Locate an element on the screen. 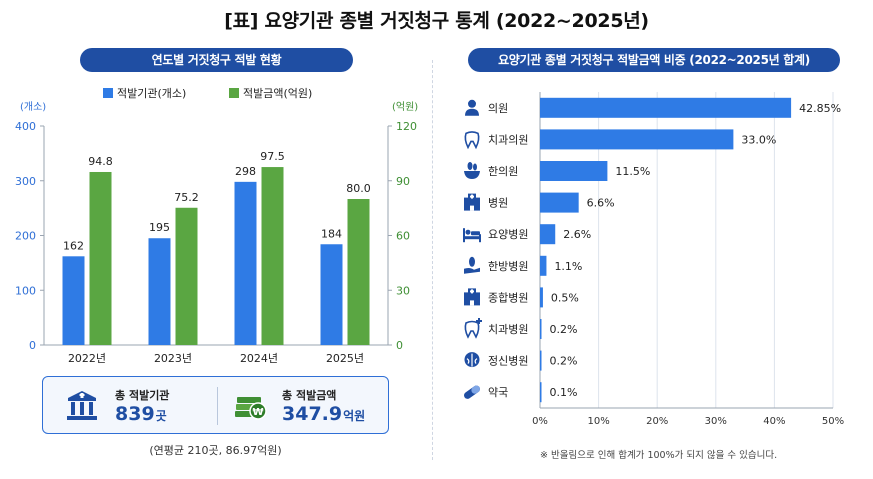 Image resolution: width=873 pixels, height=479 pixels. share-value-label: 0.5% is located at coordinates (565, 297).